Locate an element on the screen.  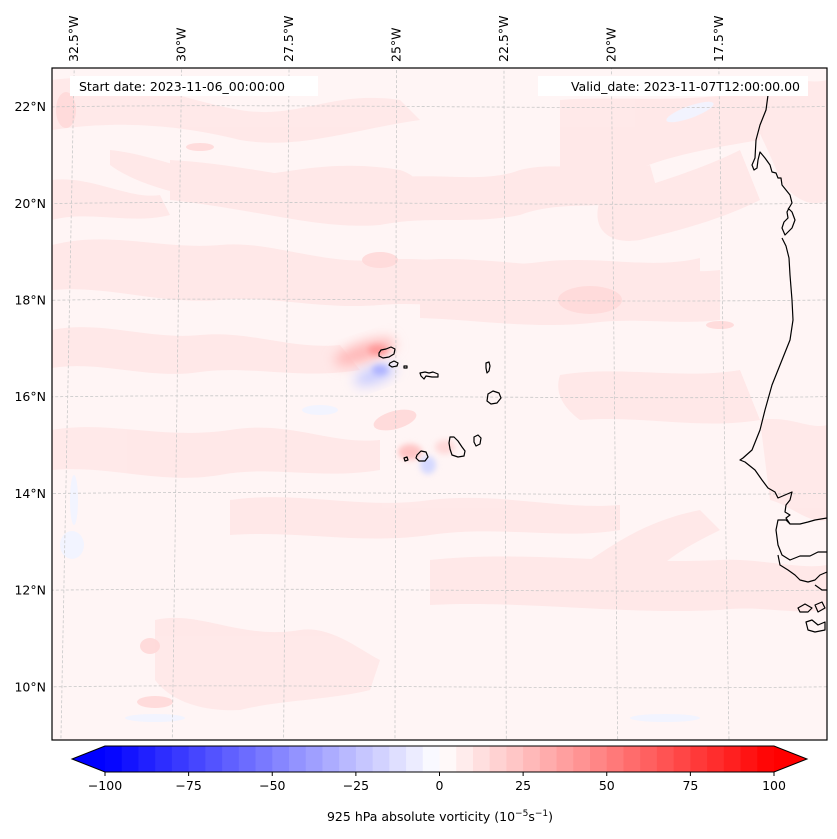
island-santa-luzia is located at coordinates (405, 367).